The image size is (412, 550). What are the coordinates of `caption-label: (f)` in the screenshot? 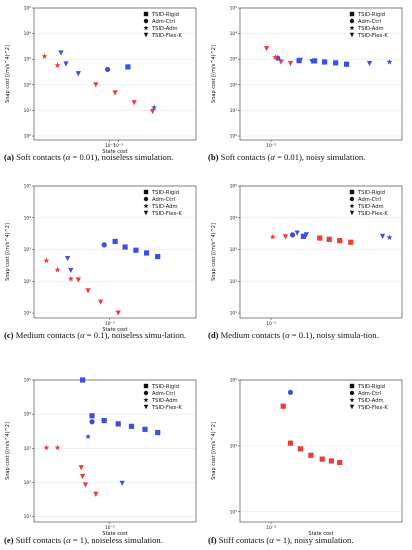 It's located at (212, 540).